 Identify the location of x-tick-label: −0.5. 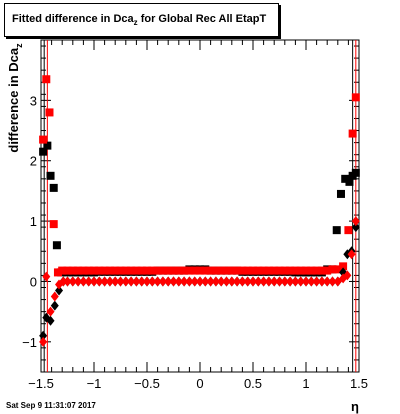
(147, 383).